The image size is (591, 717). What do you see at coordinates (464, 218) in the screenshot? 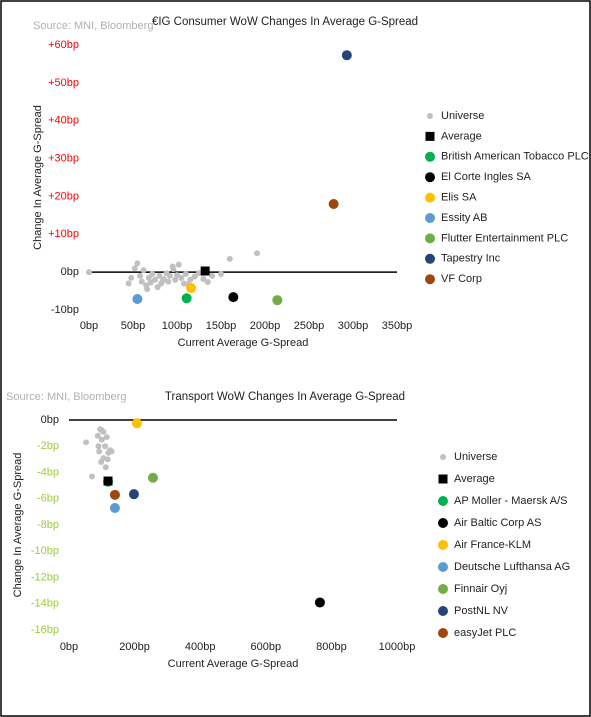
I see `legend-label: Essity AB` at bounding box center [464, 218].